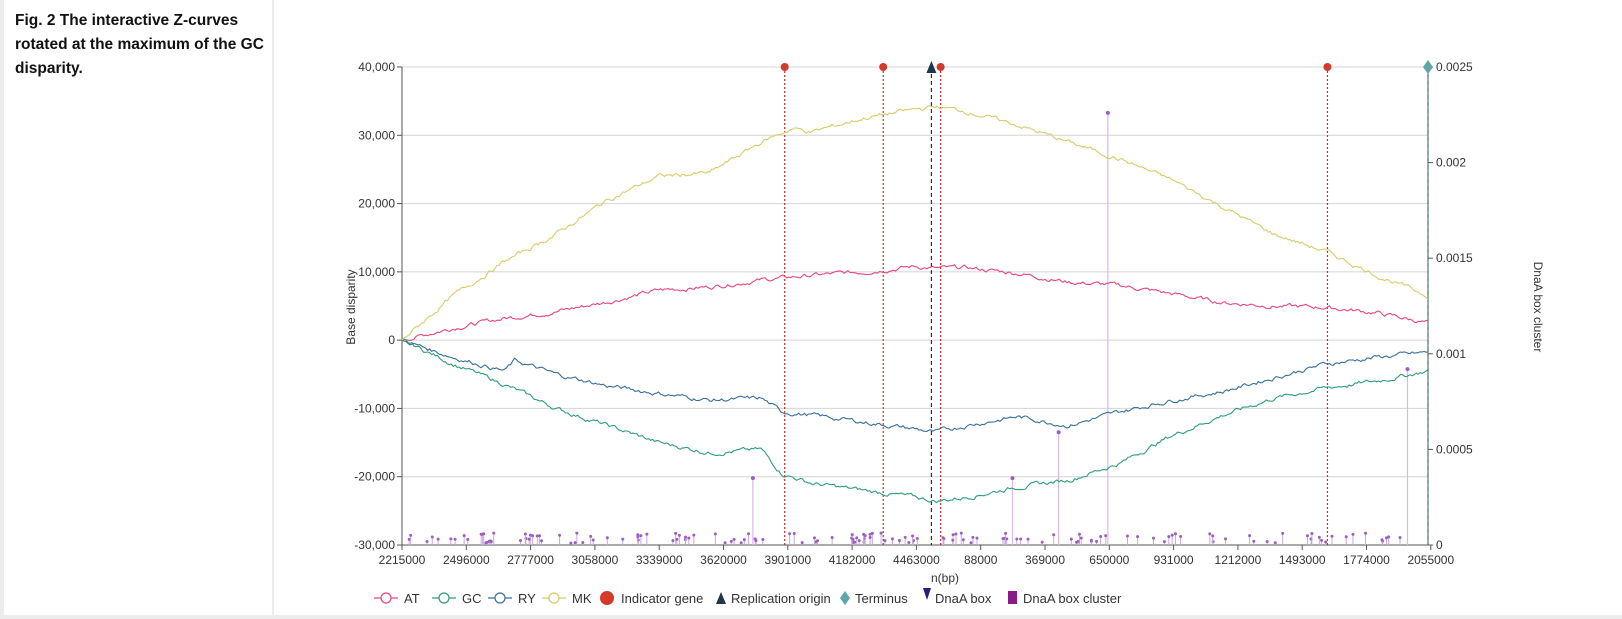  Describe the element at coordinates (1302, 560) in the screenshot. I see `x-tick-label: 1493000` at that location.